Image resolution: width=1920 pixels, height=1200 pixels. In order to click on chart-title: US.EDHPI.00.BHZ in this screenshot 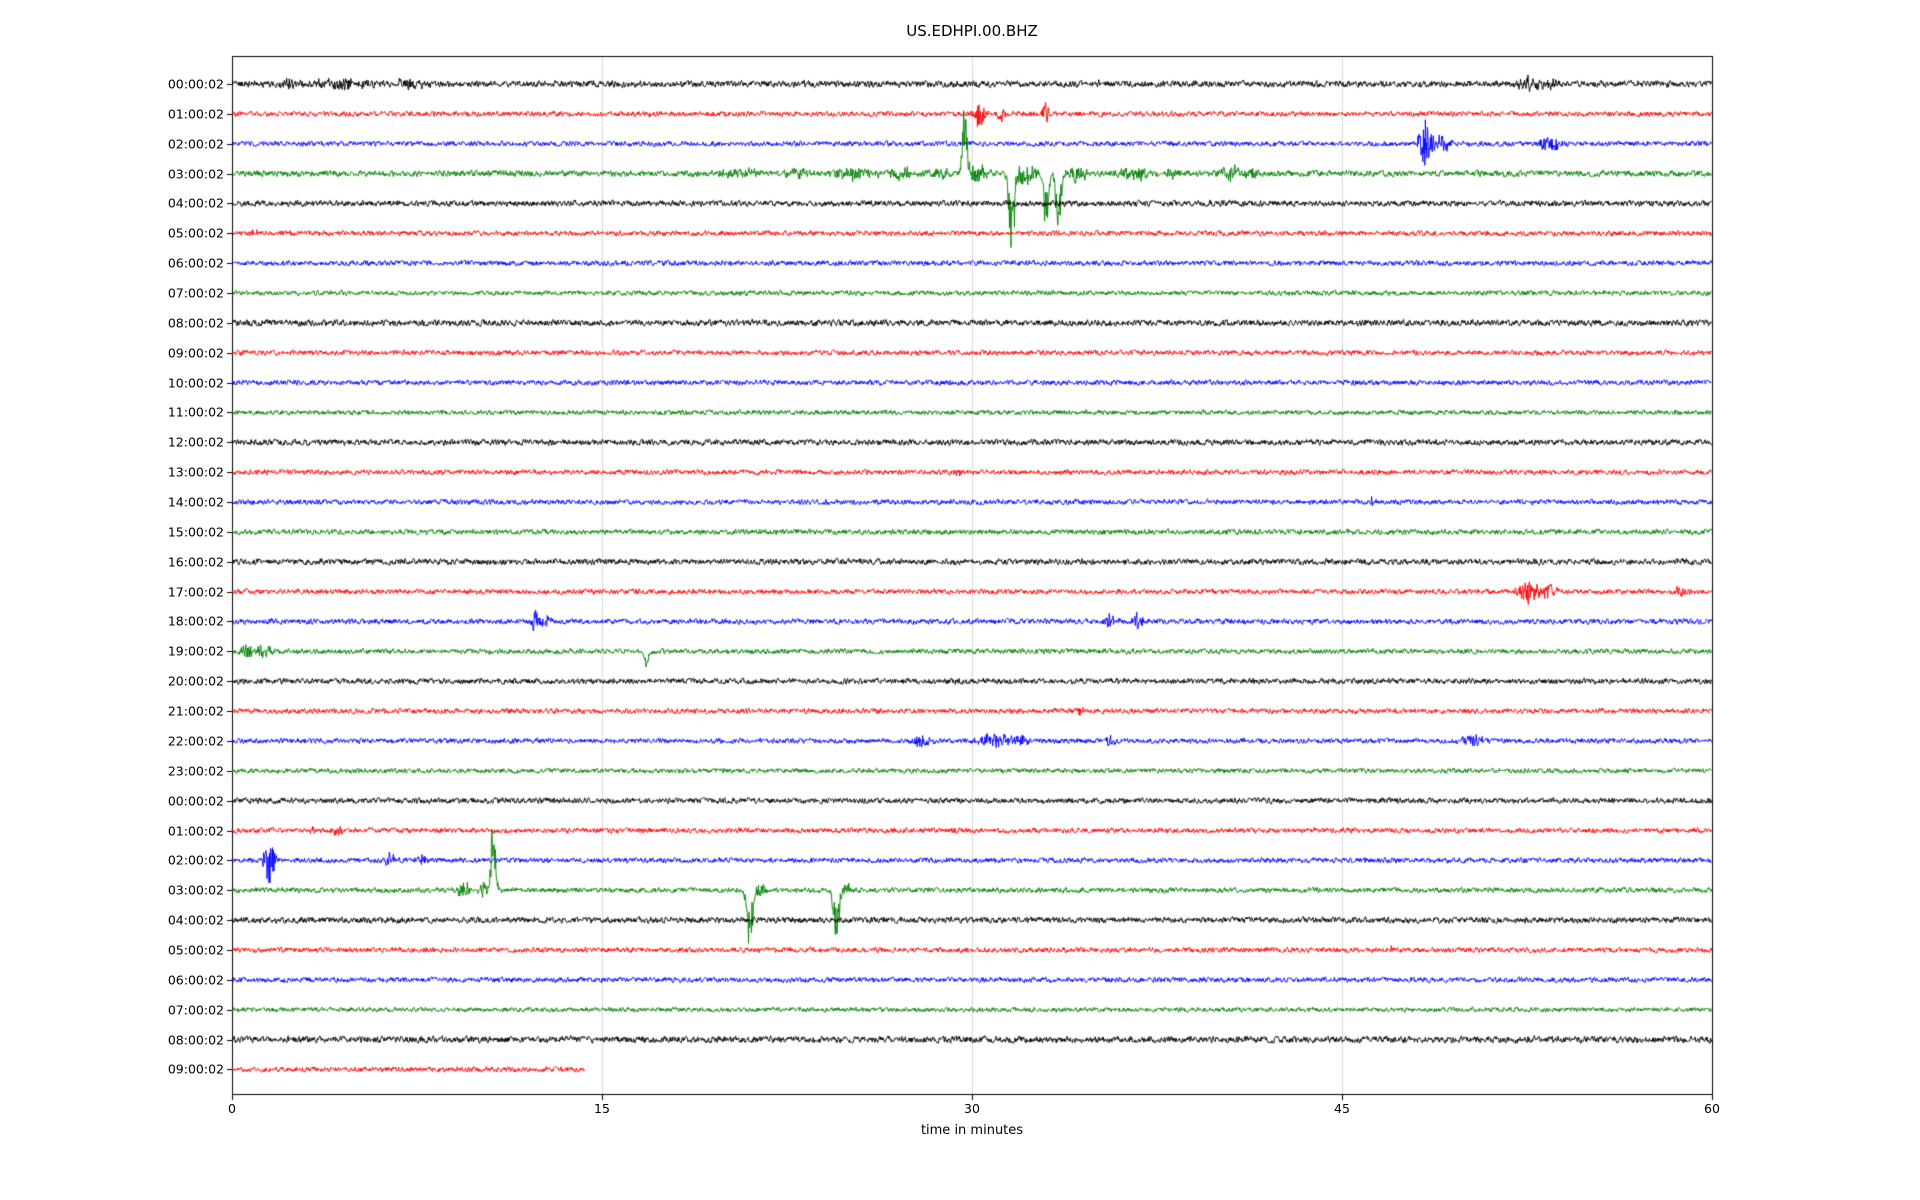, I will do `click(972, 31)`.